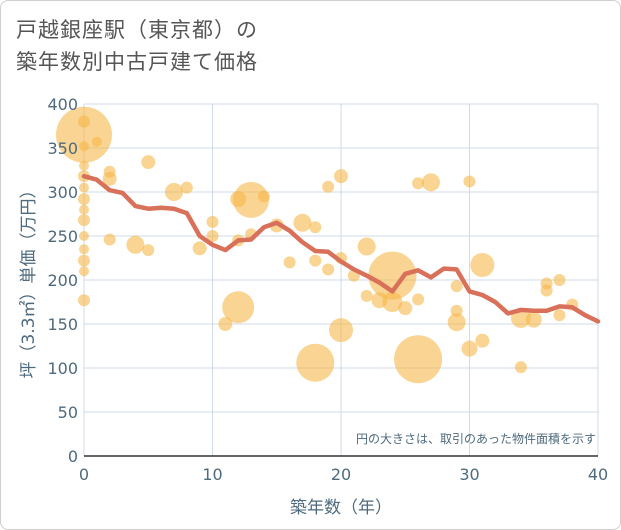 Image resolution: width=621 pixels, height=530 pixels. What do you see at coordinates (29, 279) in the screenshot?
I see `y-axis-label: 坪（3.3㎡）単価（万円）` at bounding box center [29, 279].